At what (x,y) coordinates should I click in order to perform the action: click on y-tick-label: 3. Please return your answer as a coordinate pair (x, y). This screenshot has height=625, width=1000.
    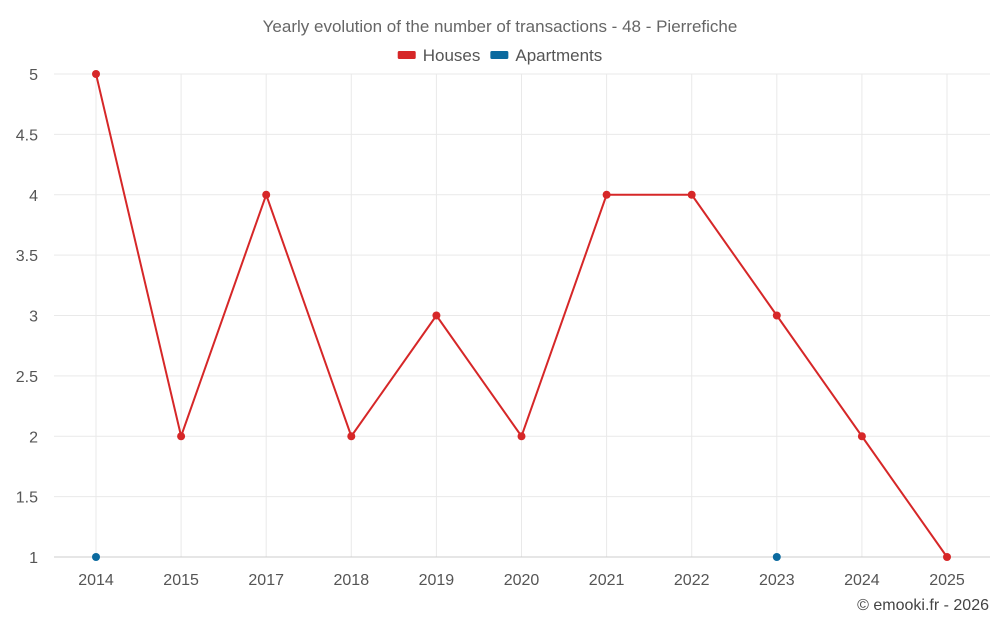
    Looking at the image, I should click on (33, 317).